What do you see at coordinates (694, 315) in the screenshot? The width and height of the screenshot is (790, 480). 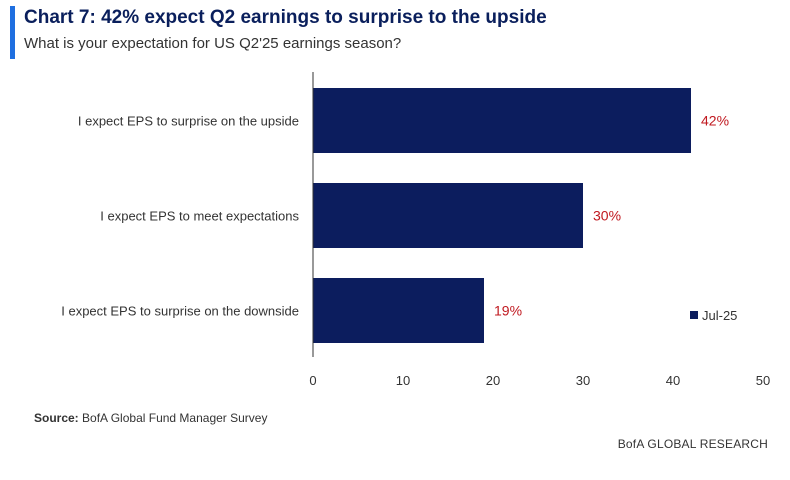 I see `legend-swatch` at bounding box center [694, 315].